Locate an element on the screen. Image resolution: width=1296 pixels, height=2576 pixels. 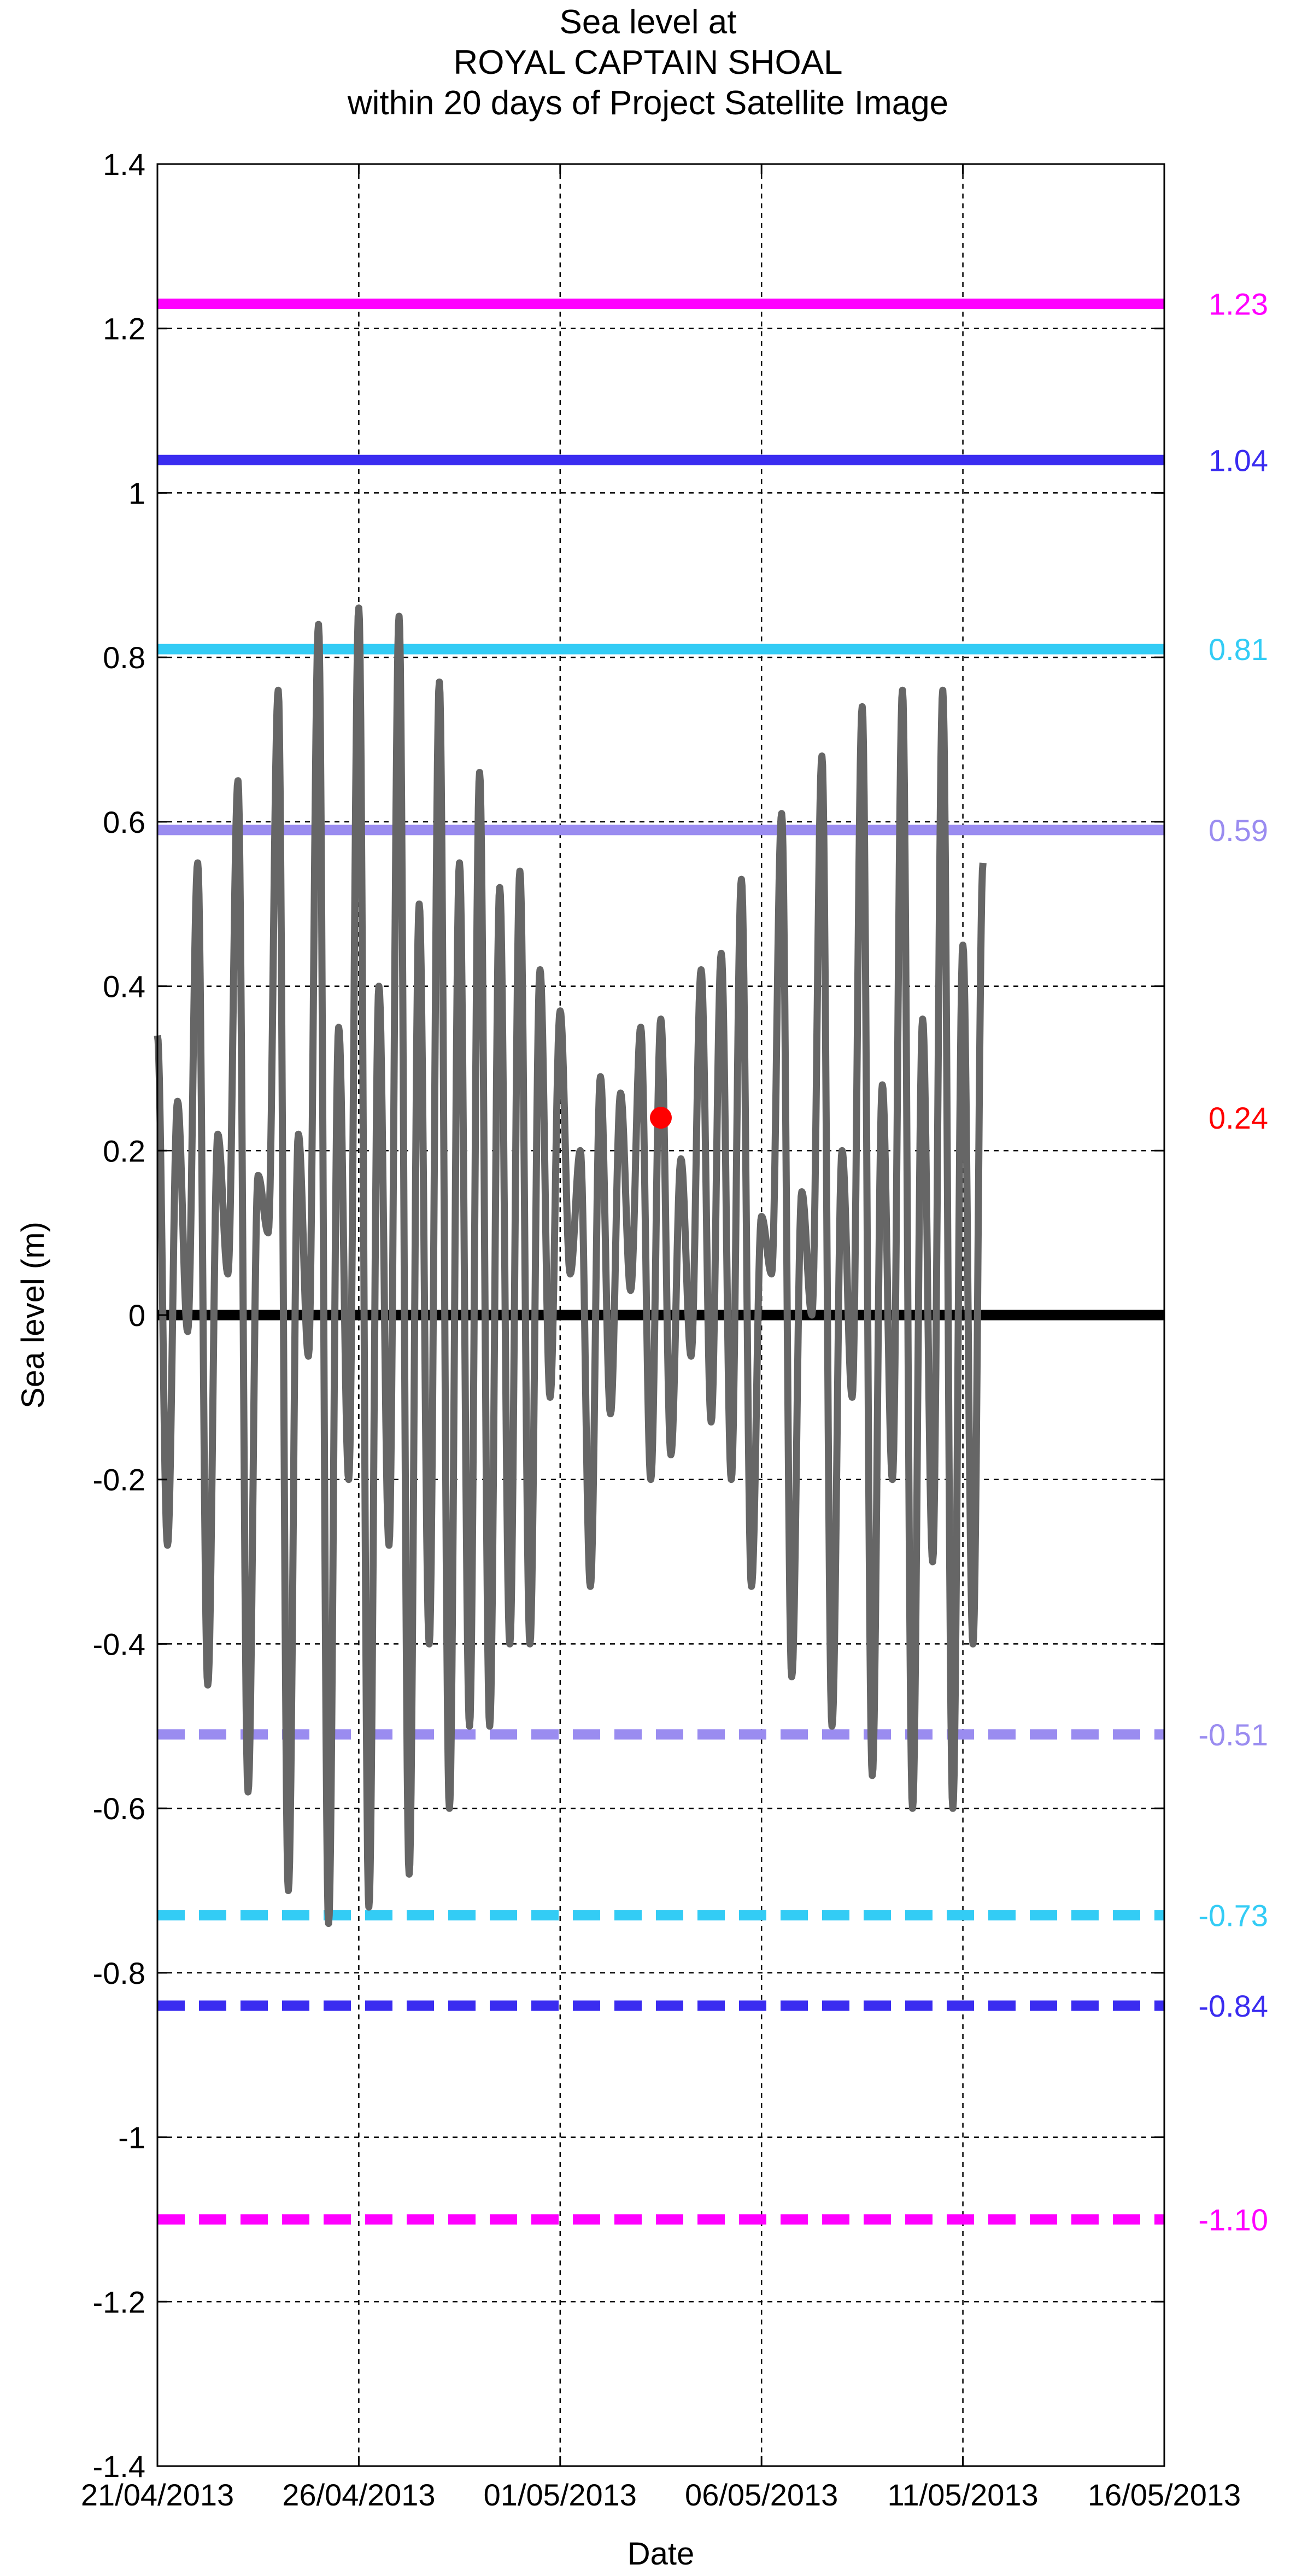
observation-marker-label: 0.24 is located at coordinates (1238, 1118).